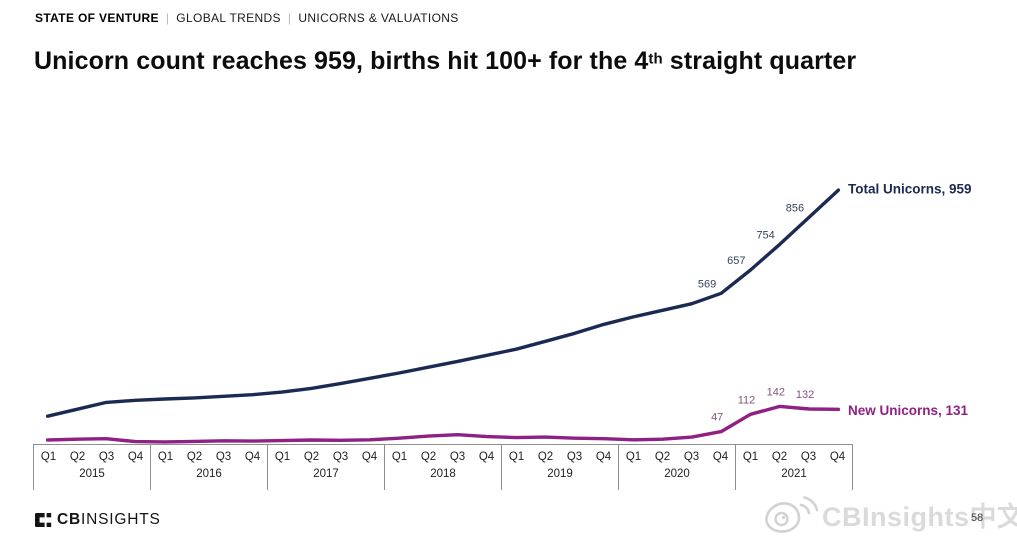 Image resolution: width=1017 pixels, height=542 pixels. I want to click on title-superscript: th, so click(655, 59).